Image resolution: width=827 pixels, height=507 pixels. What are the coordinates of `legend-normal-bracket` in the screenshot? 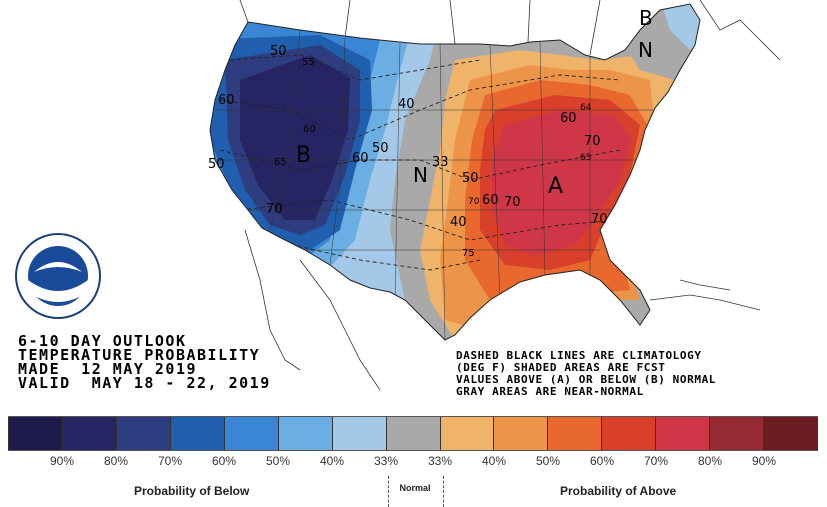 It's located at (416, 491).